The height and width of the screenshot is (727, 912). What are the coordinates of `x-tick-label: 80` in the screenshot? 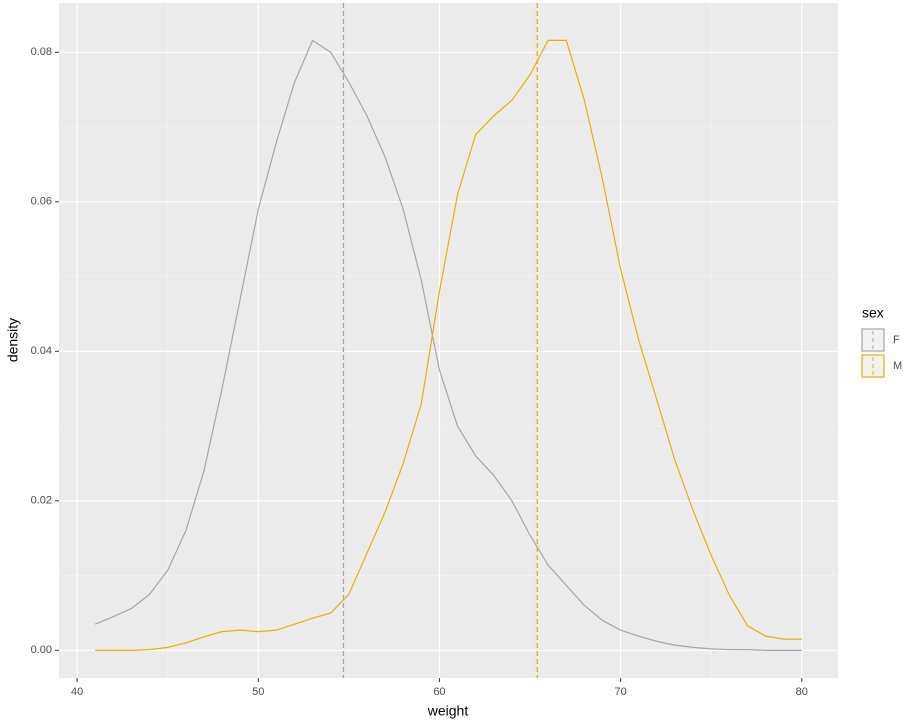 It's located at (802, 692).